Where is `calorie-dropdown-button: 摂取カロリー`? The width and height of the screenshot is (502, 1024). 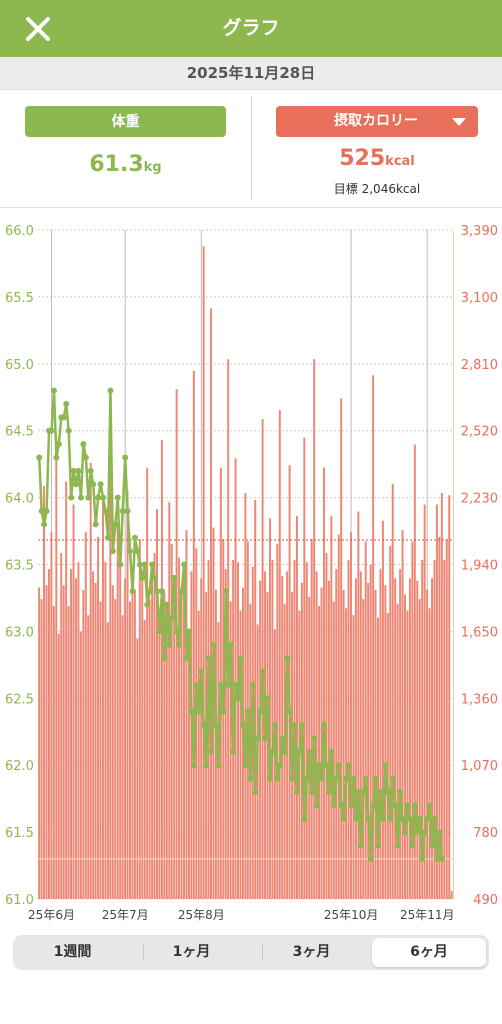
calorie-dropdown-button: 摂取カロリー is located at coordinates (377, 121).